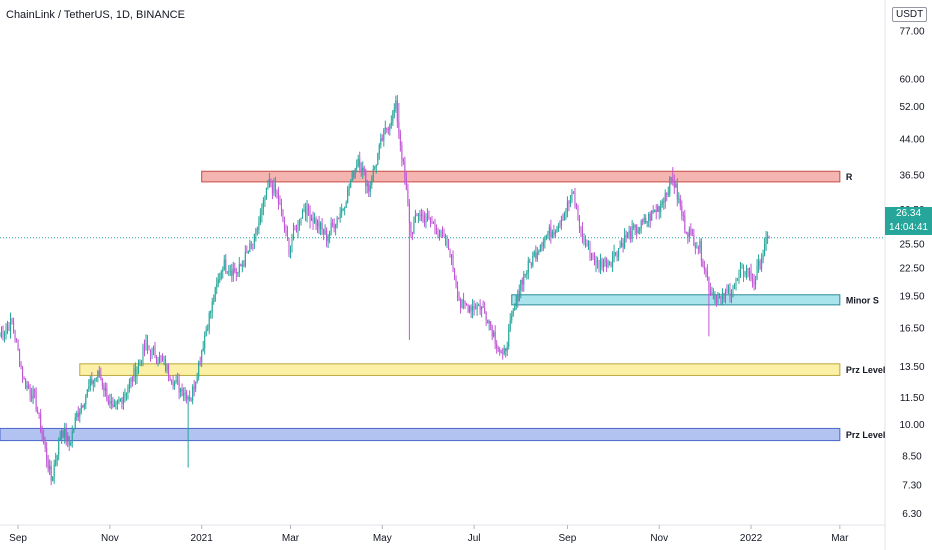 Image resolution: width=932 pixels, height=550 pixels. I want to click on y-tick-label: 60.00, so click(911, 80).